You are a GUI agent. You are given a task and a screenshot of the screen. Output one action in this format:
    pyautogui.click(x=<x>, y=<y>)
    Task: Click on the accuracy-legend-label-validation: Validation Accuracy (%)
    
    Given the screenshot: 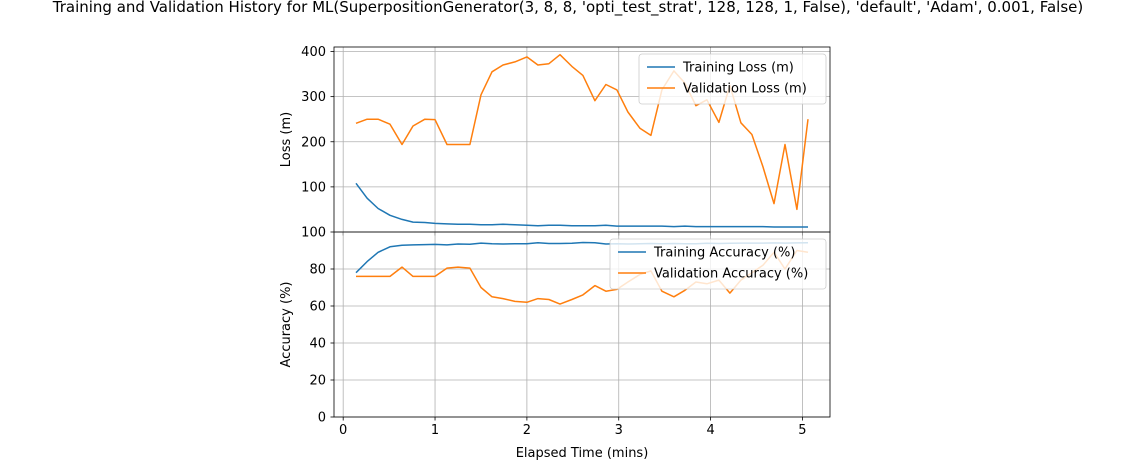 What is the action you would take?
    pyautogui.click(x=731, y=274)
    